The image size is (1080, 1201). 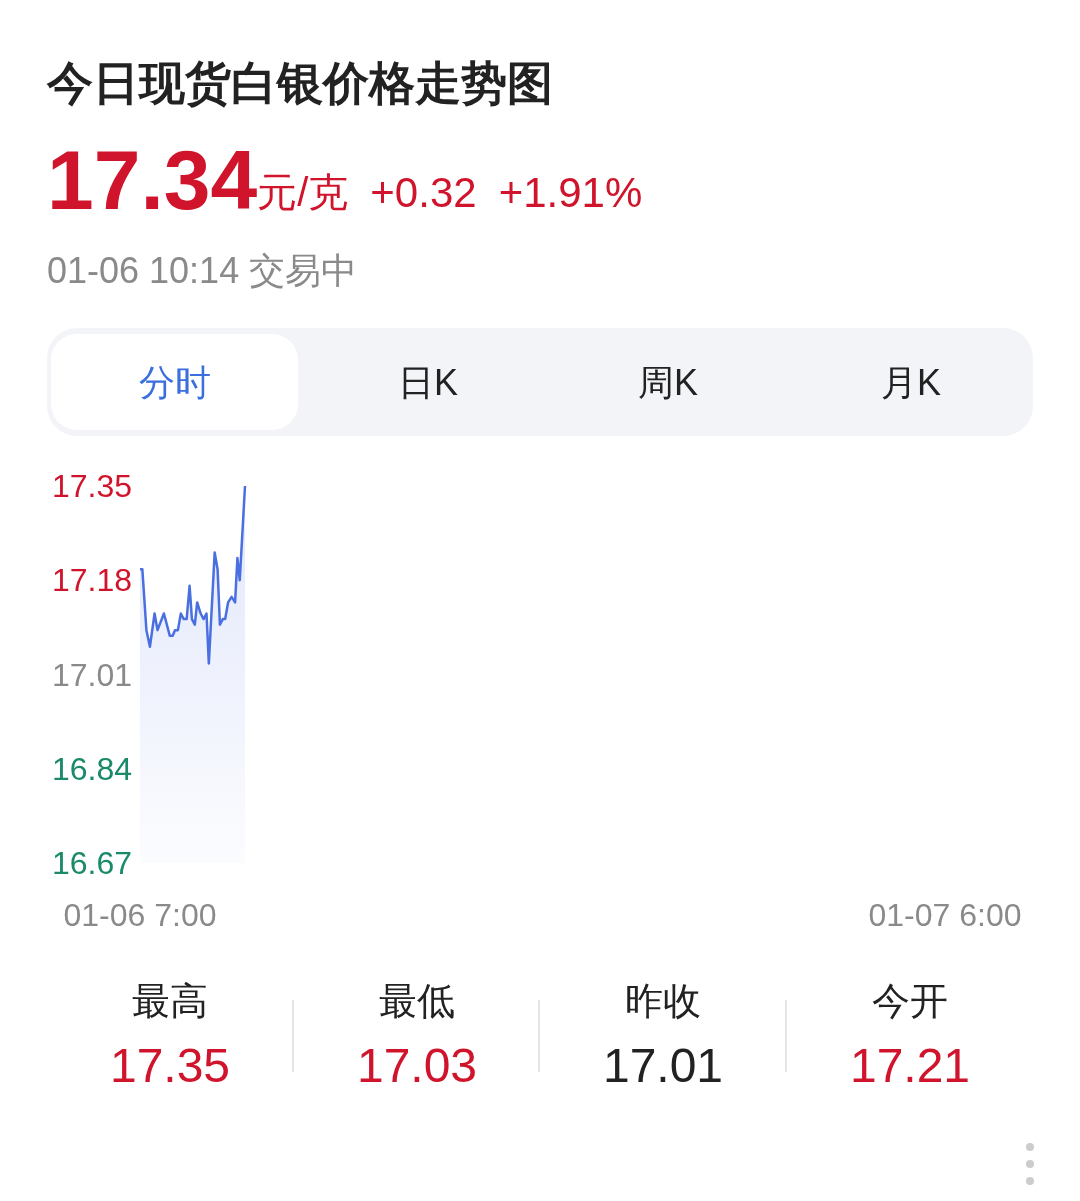 I want to click on chart-title: 今日现货白银价格走势图, so click(x=299, y=83).